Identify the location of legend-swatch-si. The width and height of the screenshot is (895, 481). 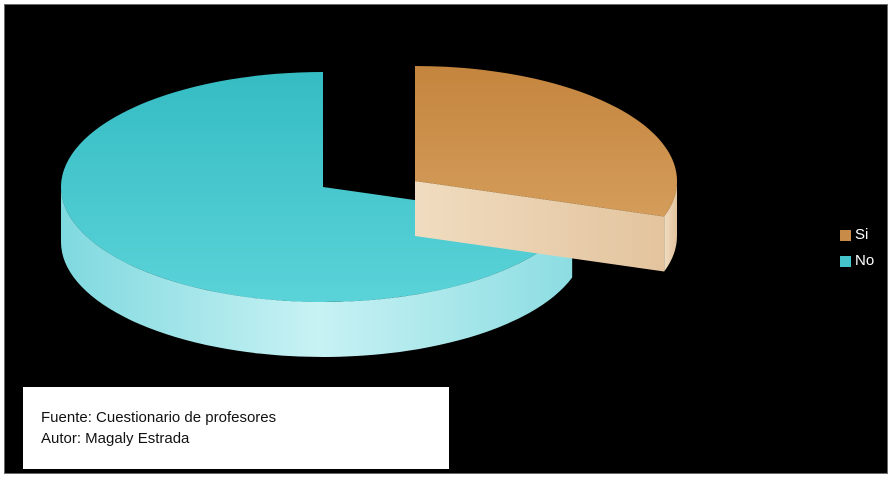
(845, 235).